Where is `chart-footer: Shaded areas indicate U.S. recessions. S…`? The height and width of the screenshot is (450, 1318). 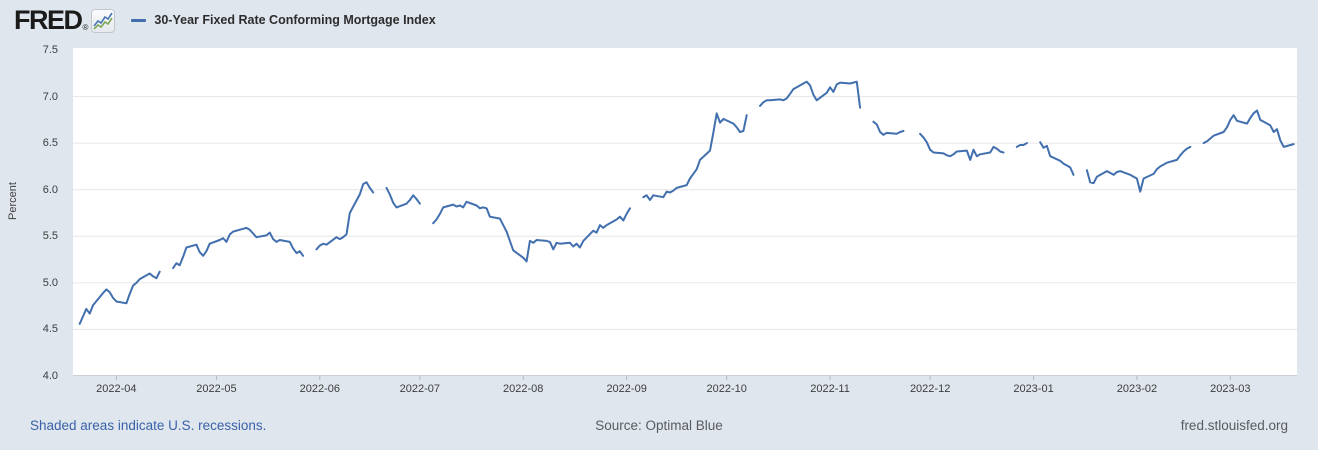
chart-footer: Shaded areas indicate U.S. recessions. S… is located at coordinates (659, 427).